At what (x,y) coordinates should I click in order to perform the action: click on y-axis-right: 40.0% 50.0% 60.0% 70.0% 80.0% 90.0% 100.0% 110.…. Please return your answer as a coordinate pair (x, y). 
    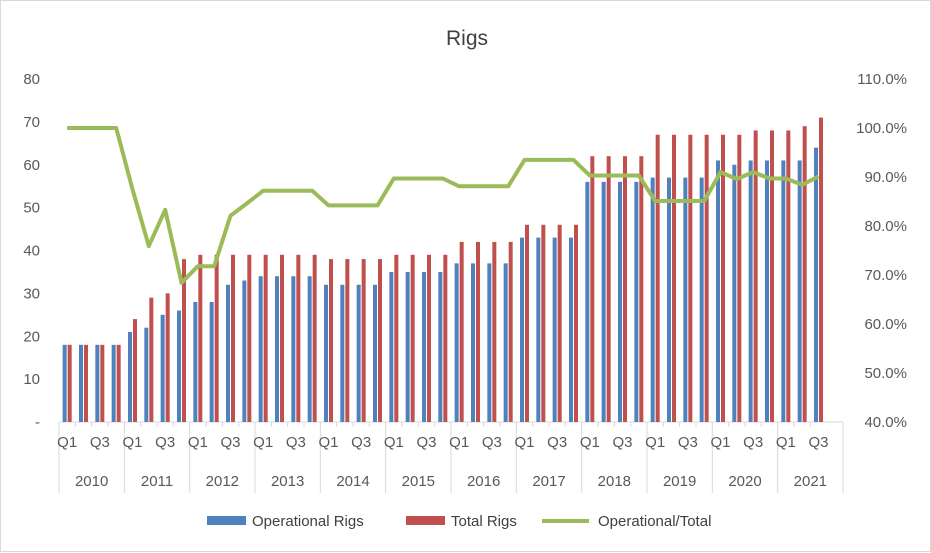
    Looking at the image, I should click on (881, 251).